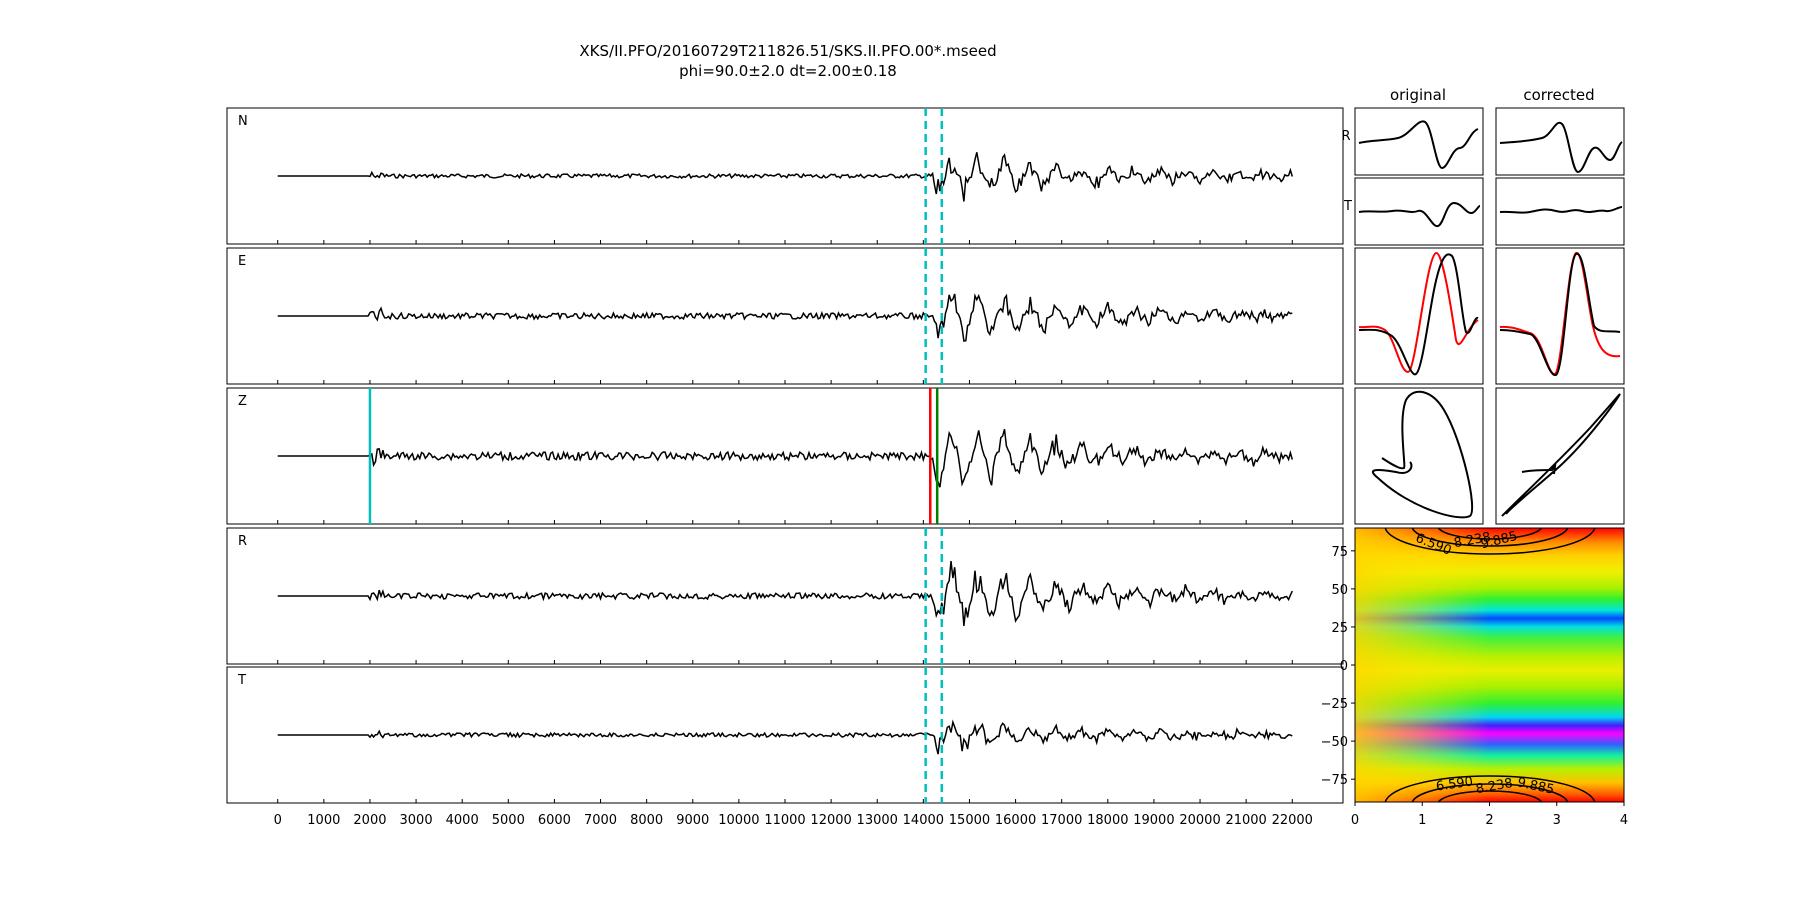  What do you see at coordinates (1624, 820) in the screenshot?
I see `hm-x-tick-label: 4` at bounding box center [1624, 820].